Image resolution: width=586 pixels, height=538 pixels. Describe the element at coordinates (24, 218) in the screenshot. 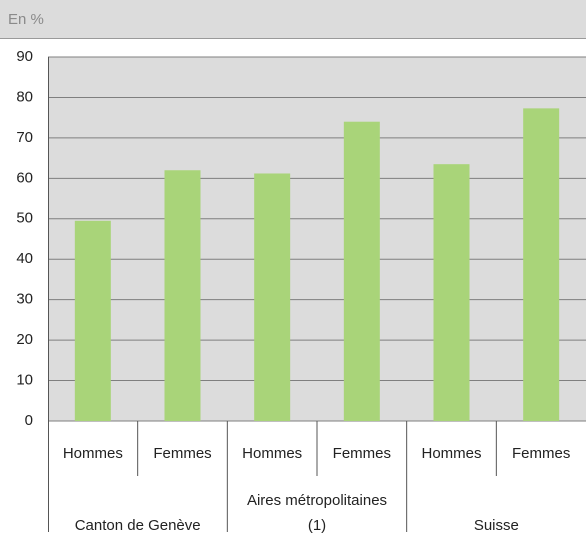

I see `y-tick-label: 50` at that location.